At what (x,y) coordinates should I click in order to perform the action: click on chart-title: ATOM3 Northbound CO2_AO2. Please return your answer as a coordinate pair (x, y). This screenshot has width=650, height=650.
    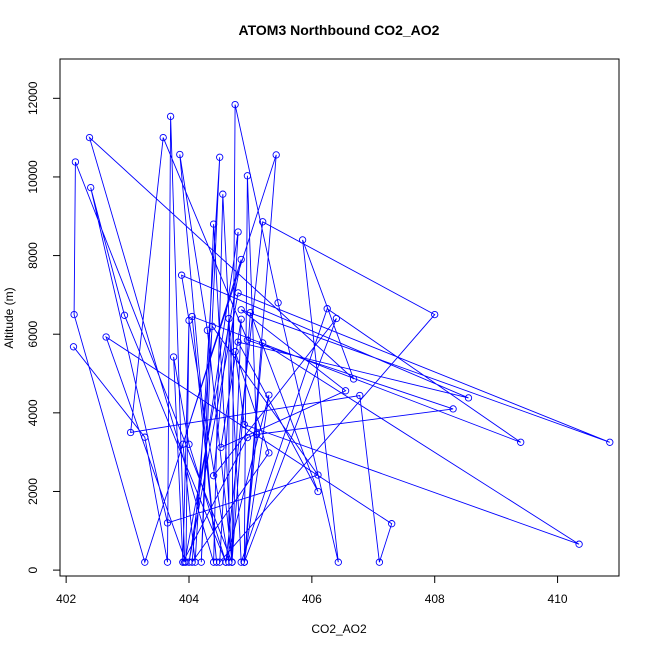
    Looking at the image, I should click on (339, 30).